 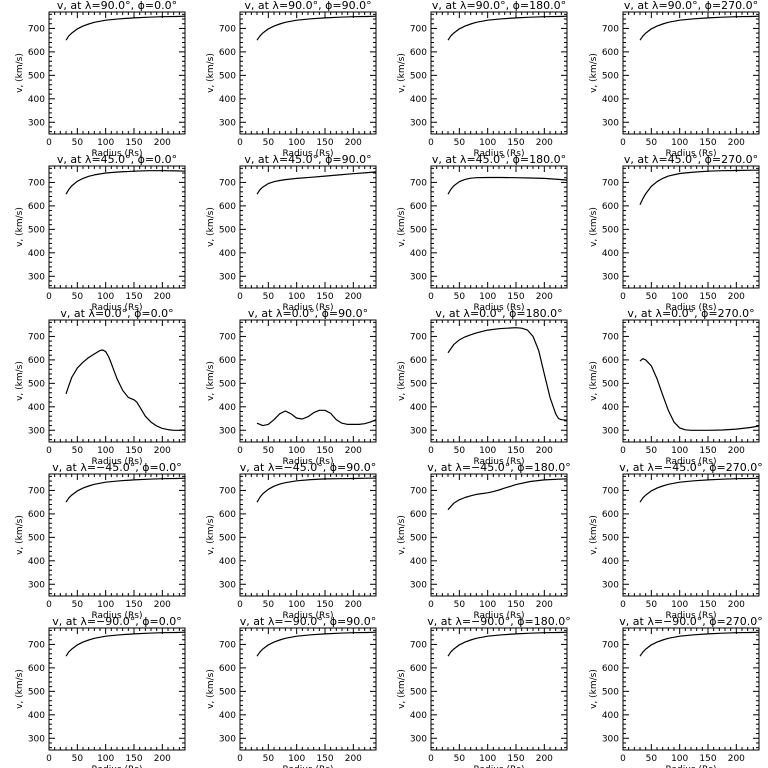 What do you see at coordinates (116, 313) in the screenshot?
I see `subplot-title: v, at λ=0.0°, ϕ=0.0°` at bounding box center [116, 313].